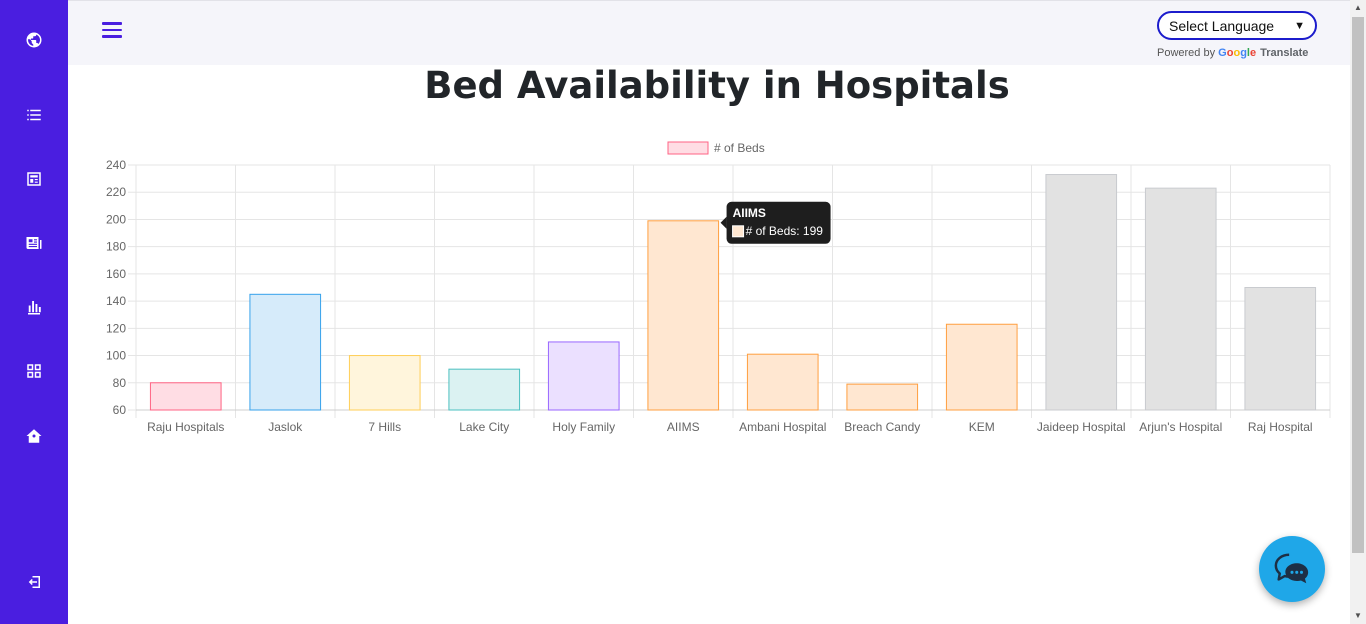  What do you see at coordinates (34, 307) in the screenshot?
I see `bar-chart-icon` at bounding box center [34, 307].